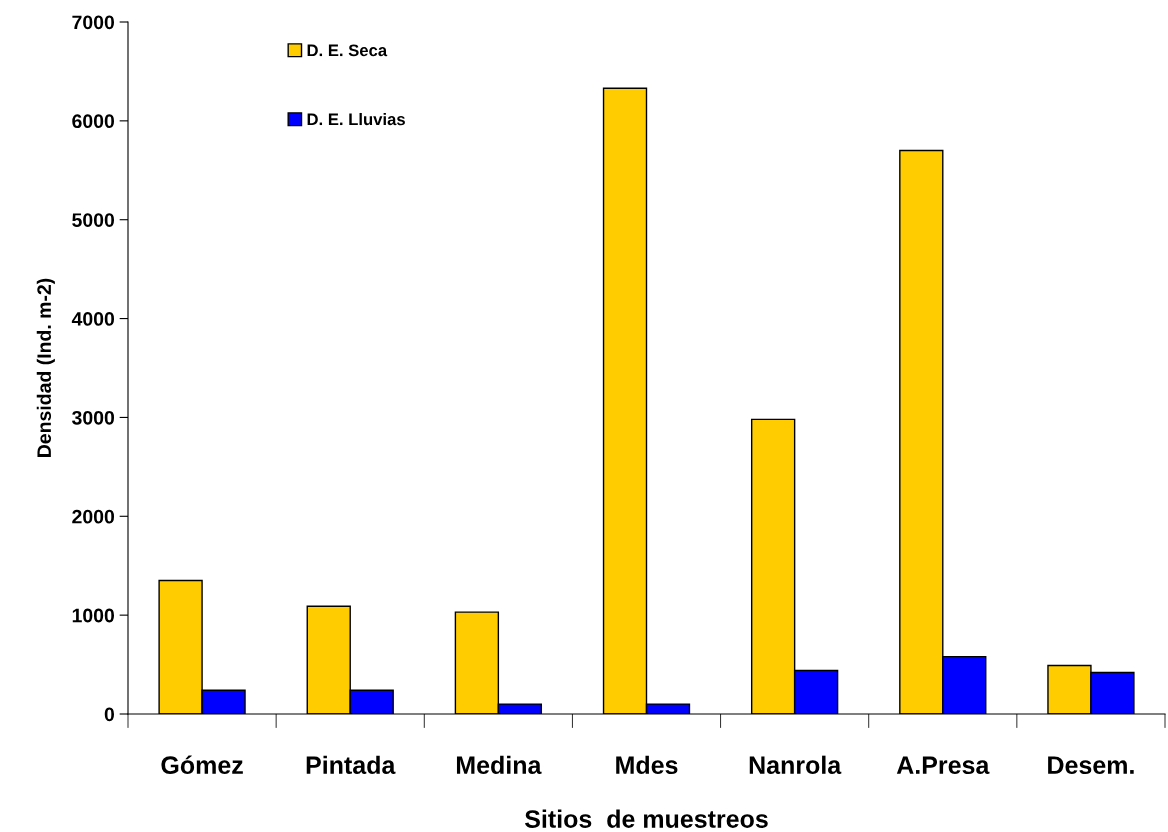 This screenshot has width=1168, height=832. Describe the element at coordinates (93, 615) in the screenshot. I see `y-tick-label: 1000` at that location.